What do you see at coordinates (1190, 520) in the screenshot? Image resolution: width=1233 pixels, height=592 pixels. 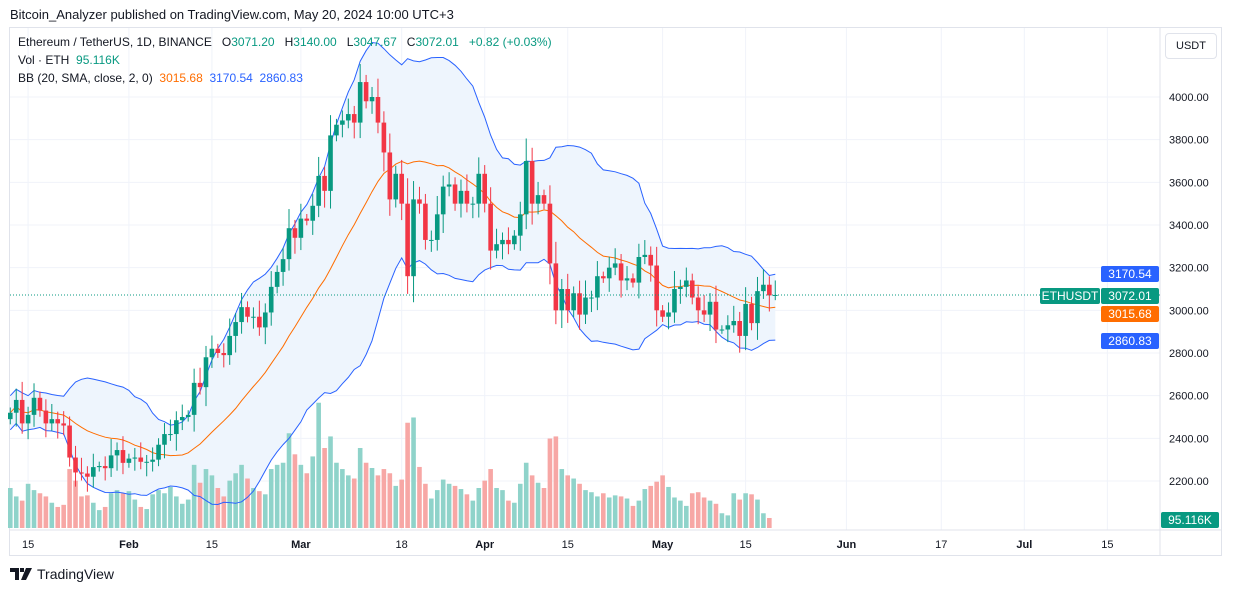 I see `volume-tag-text: 95.116K` at bounding box center [1190, 520].